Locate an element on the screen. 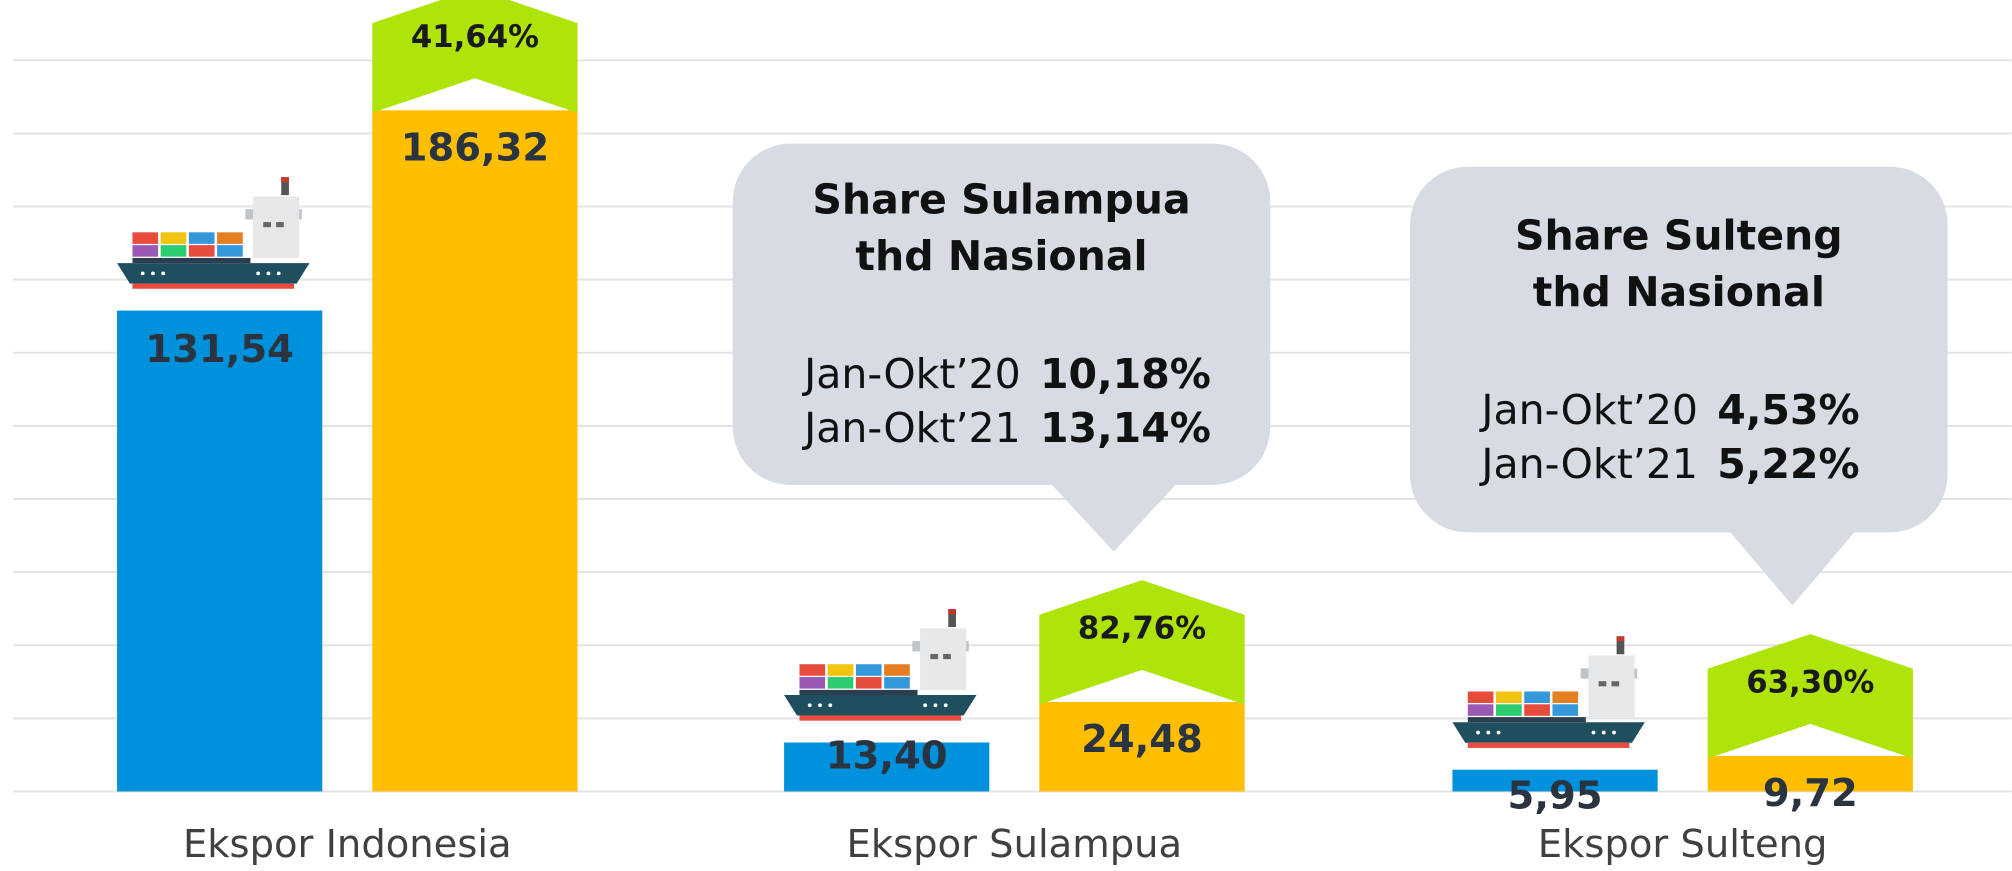 Image resolution: width=2012 pixels, height=871 pixels. callout-row-value: 5,22% is located at coordinates (1788, 464).